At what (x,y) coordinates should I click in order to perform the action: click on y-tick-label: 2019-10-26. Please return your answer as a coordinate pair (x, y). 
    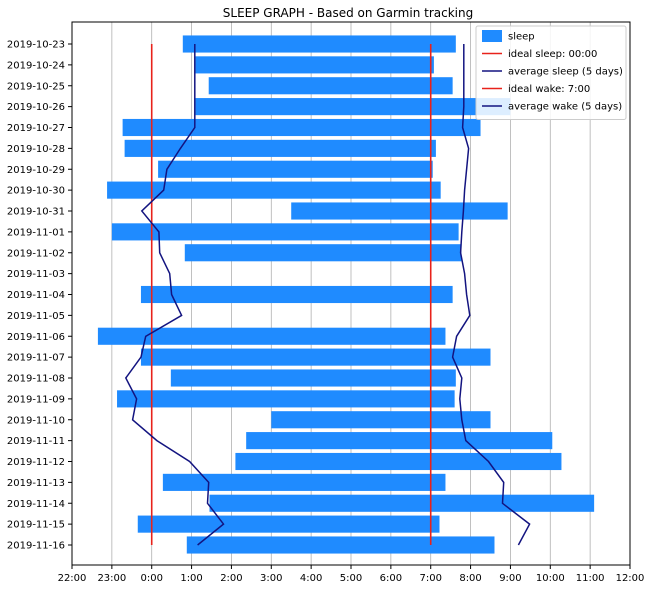
    Looking at the image, I should click on (36, 107).